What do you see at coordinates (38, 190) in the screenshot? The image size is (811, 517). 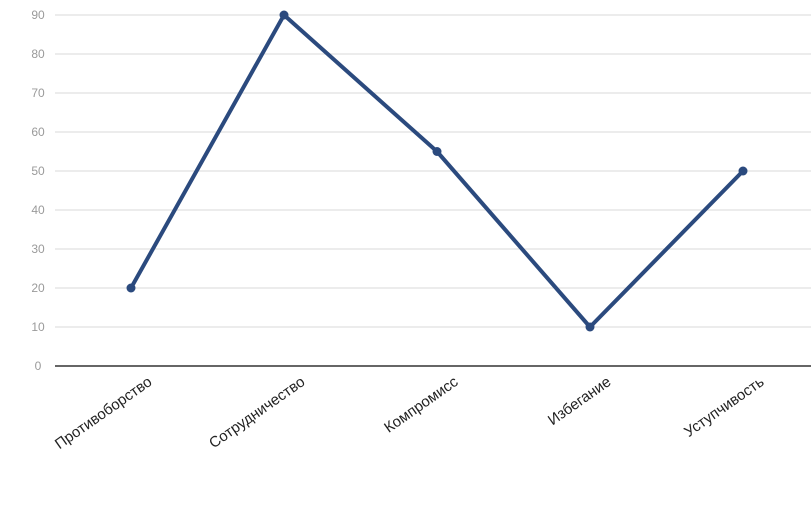 I see `y-axis-tick-labels: 0 10 20 30 40 50 60 70 80 90` at bounding box center [38, 190].